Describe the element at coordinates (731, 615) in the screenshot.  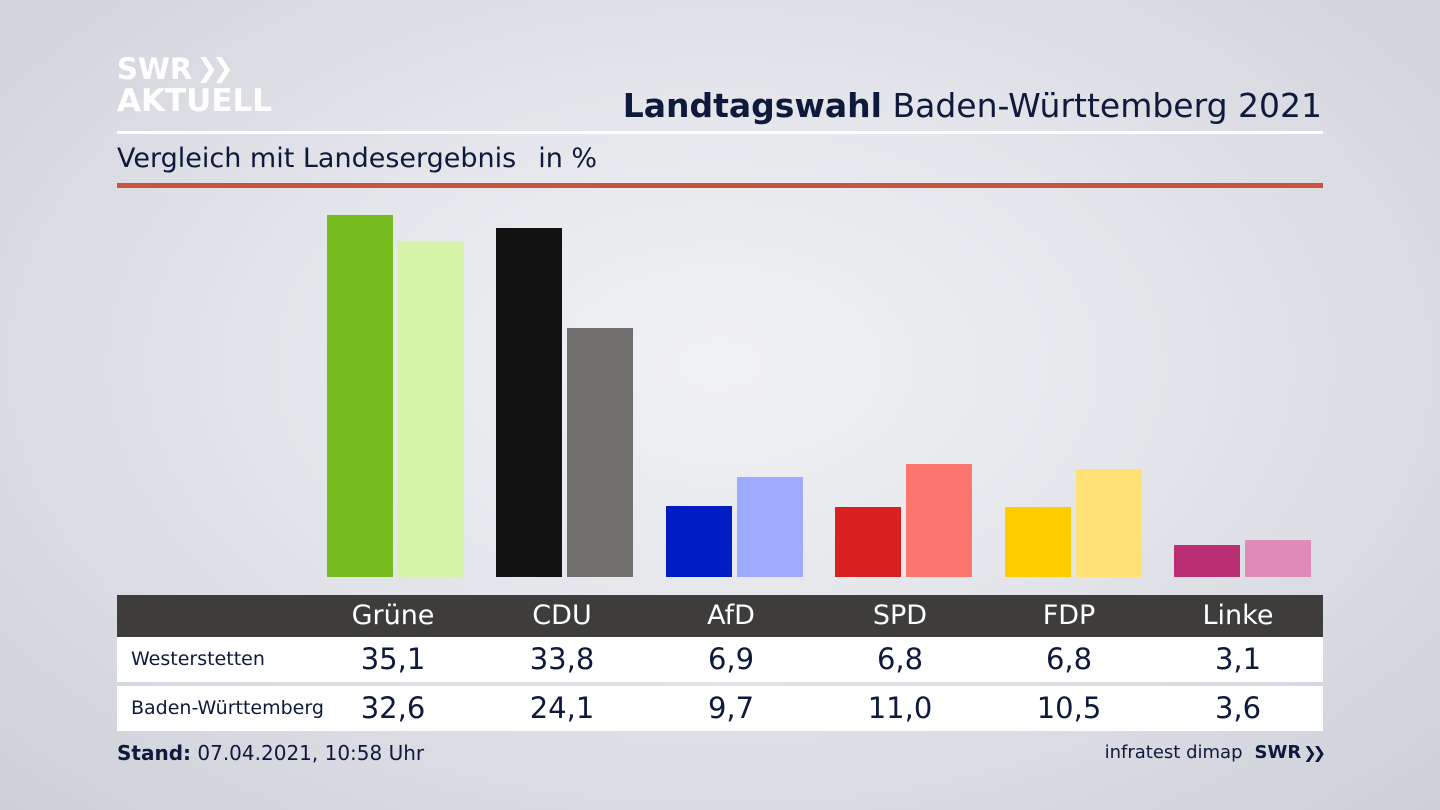
I see `header-afd: AfD` at that location.